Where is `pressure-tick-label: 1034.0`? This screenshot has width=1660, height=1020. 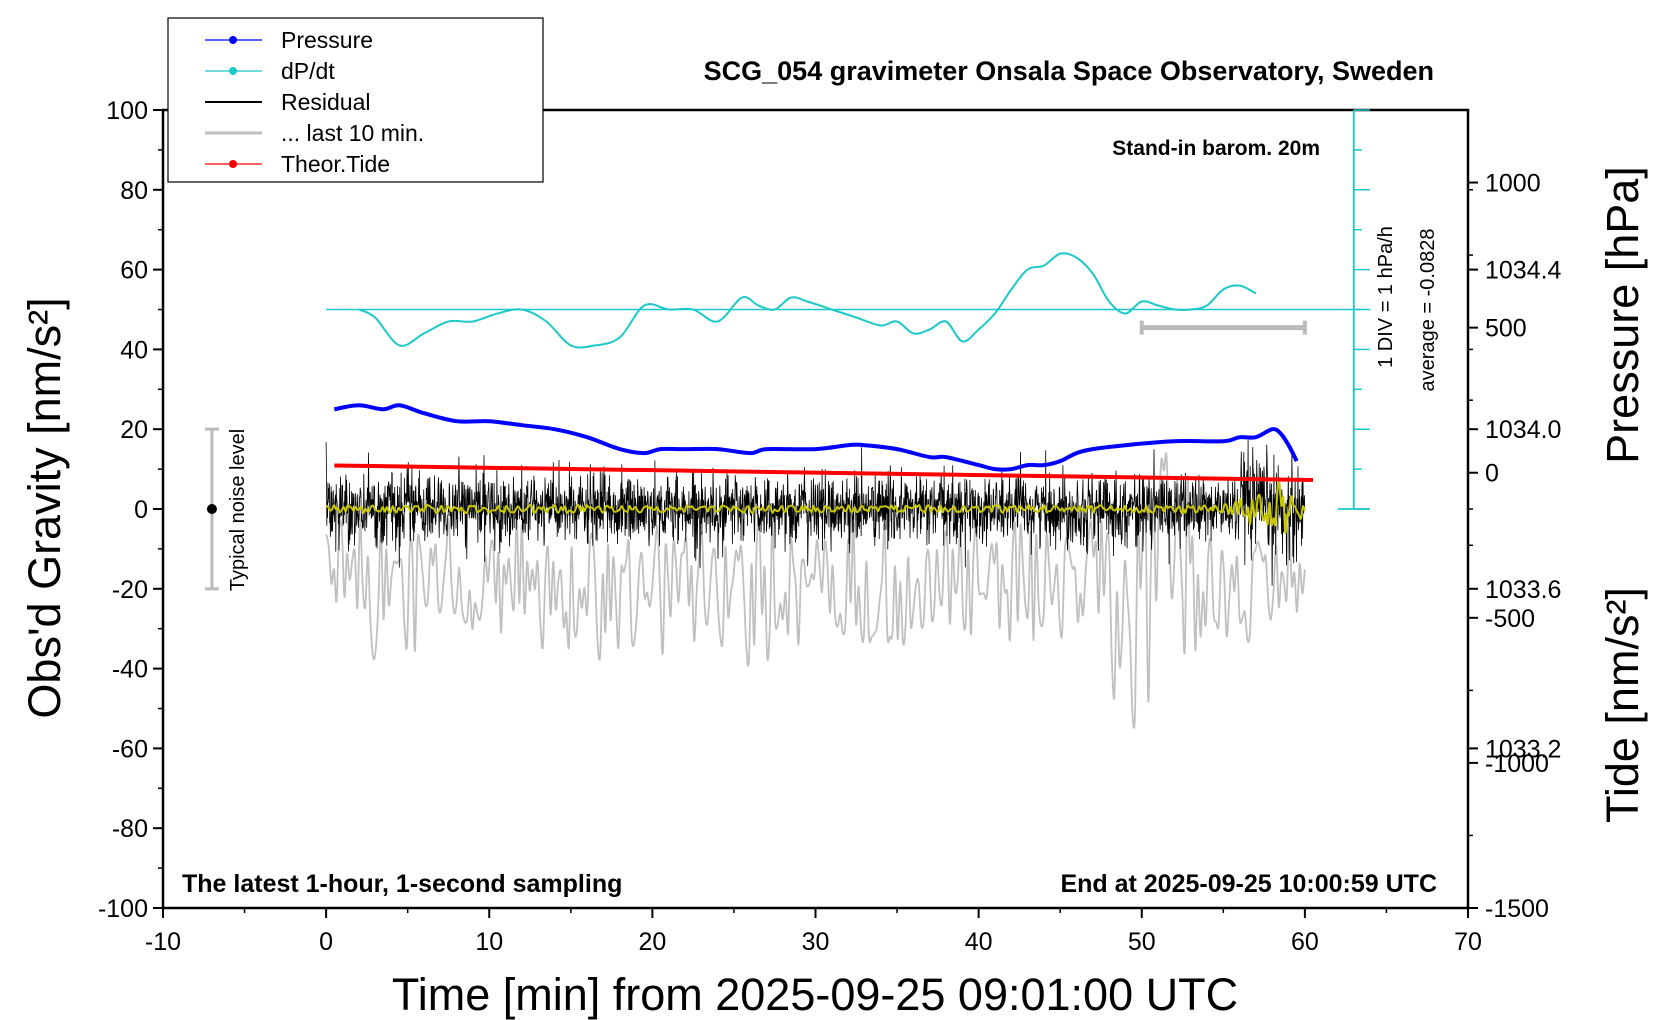 pressure-tick-label: 1034.0 is located at coordinates (1523, 430).